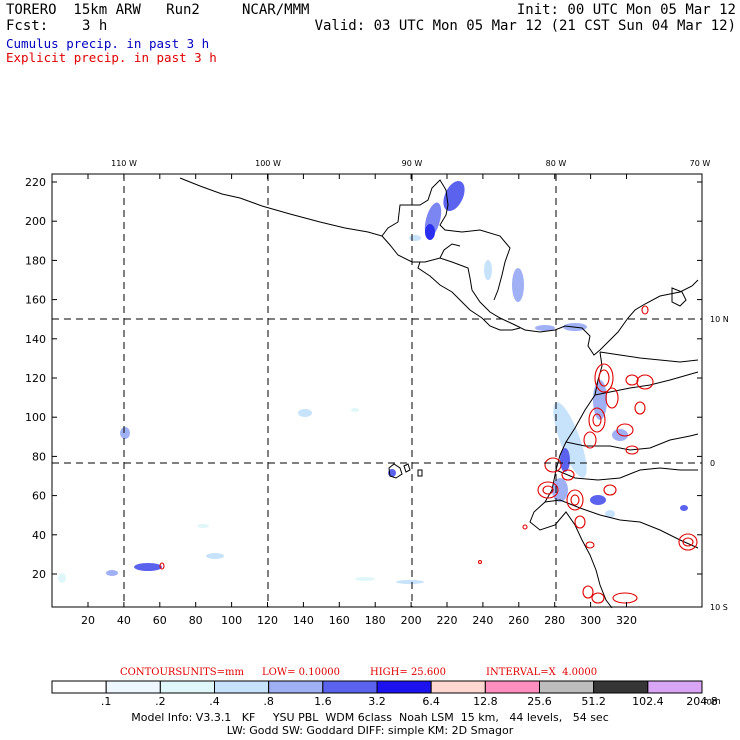 This screenshot has width=740, height=740. What do you see at coordinates (160, 701) in the screenshot?
I see `legend-label: .2` at bounding box center [160, 701].